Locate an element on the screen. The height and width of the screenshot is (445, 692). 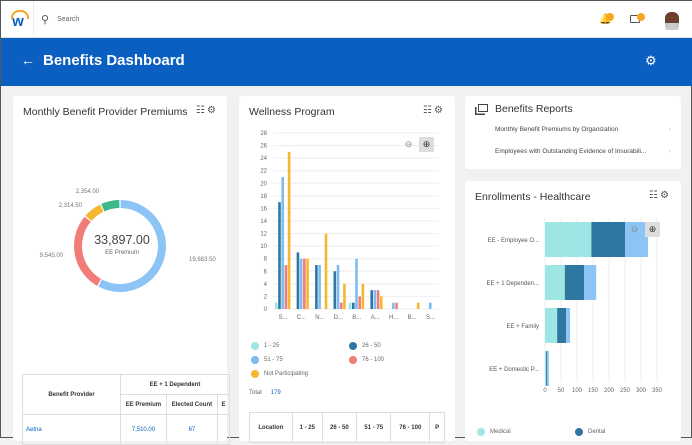
provider-link: Aetna is located at coordinates (71, 429).